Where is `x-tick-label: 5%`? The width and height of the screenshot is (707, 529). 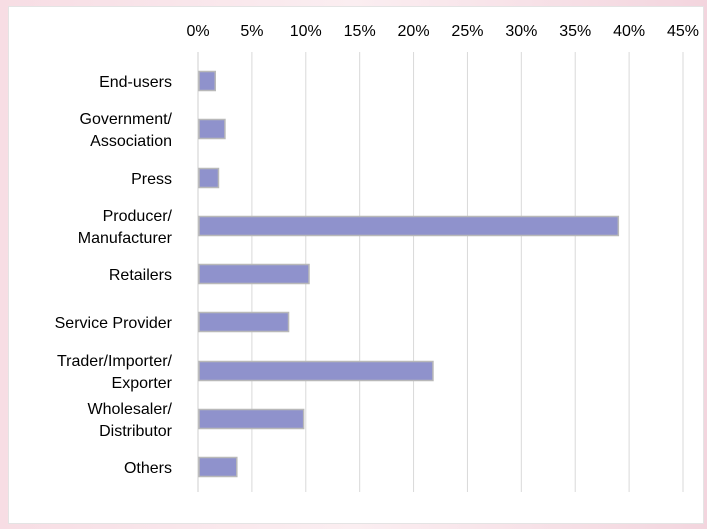
x-tick-label: 5% is located at coordinates (251, 31).